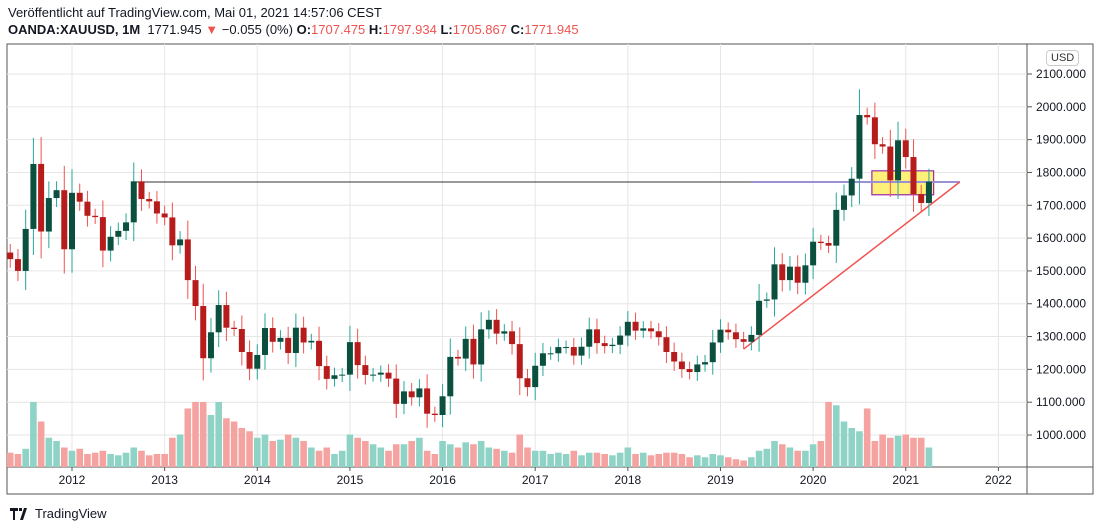 The height and width of the screenshot is (532, 1100). I want to click on currency-button: USD, so click(1063, 58).